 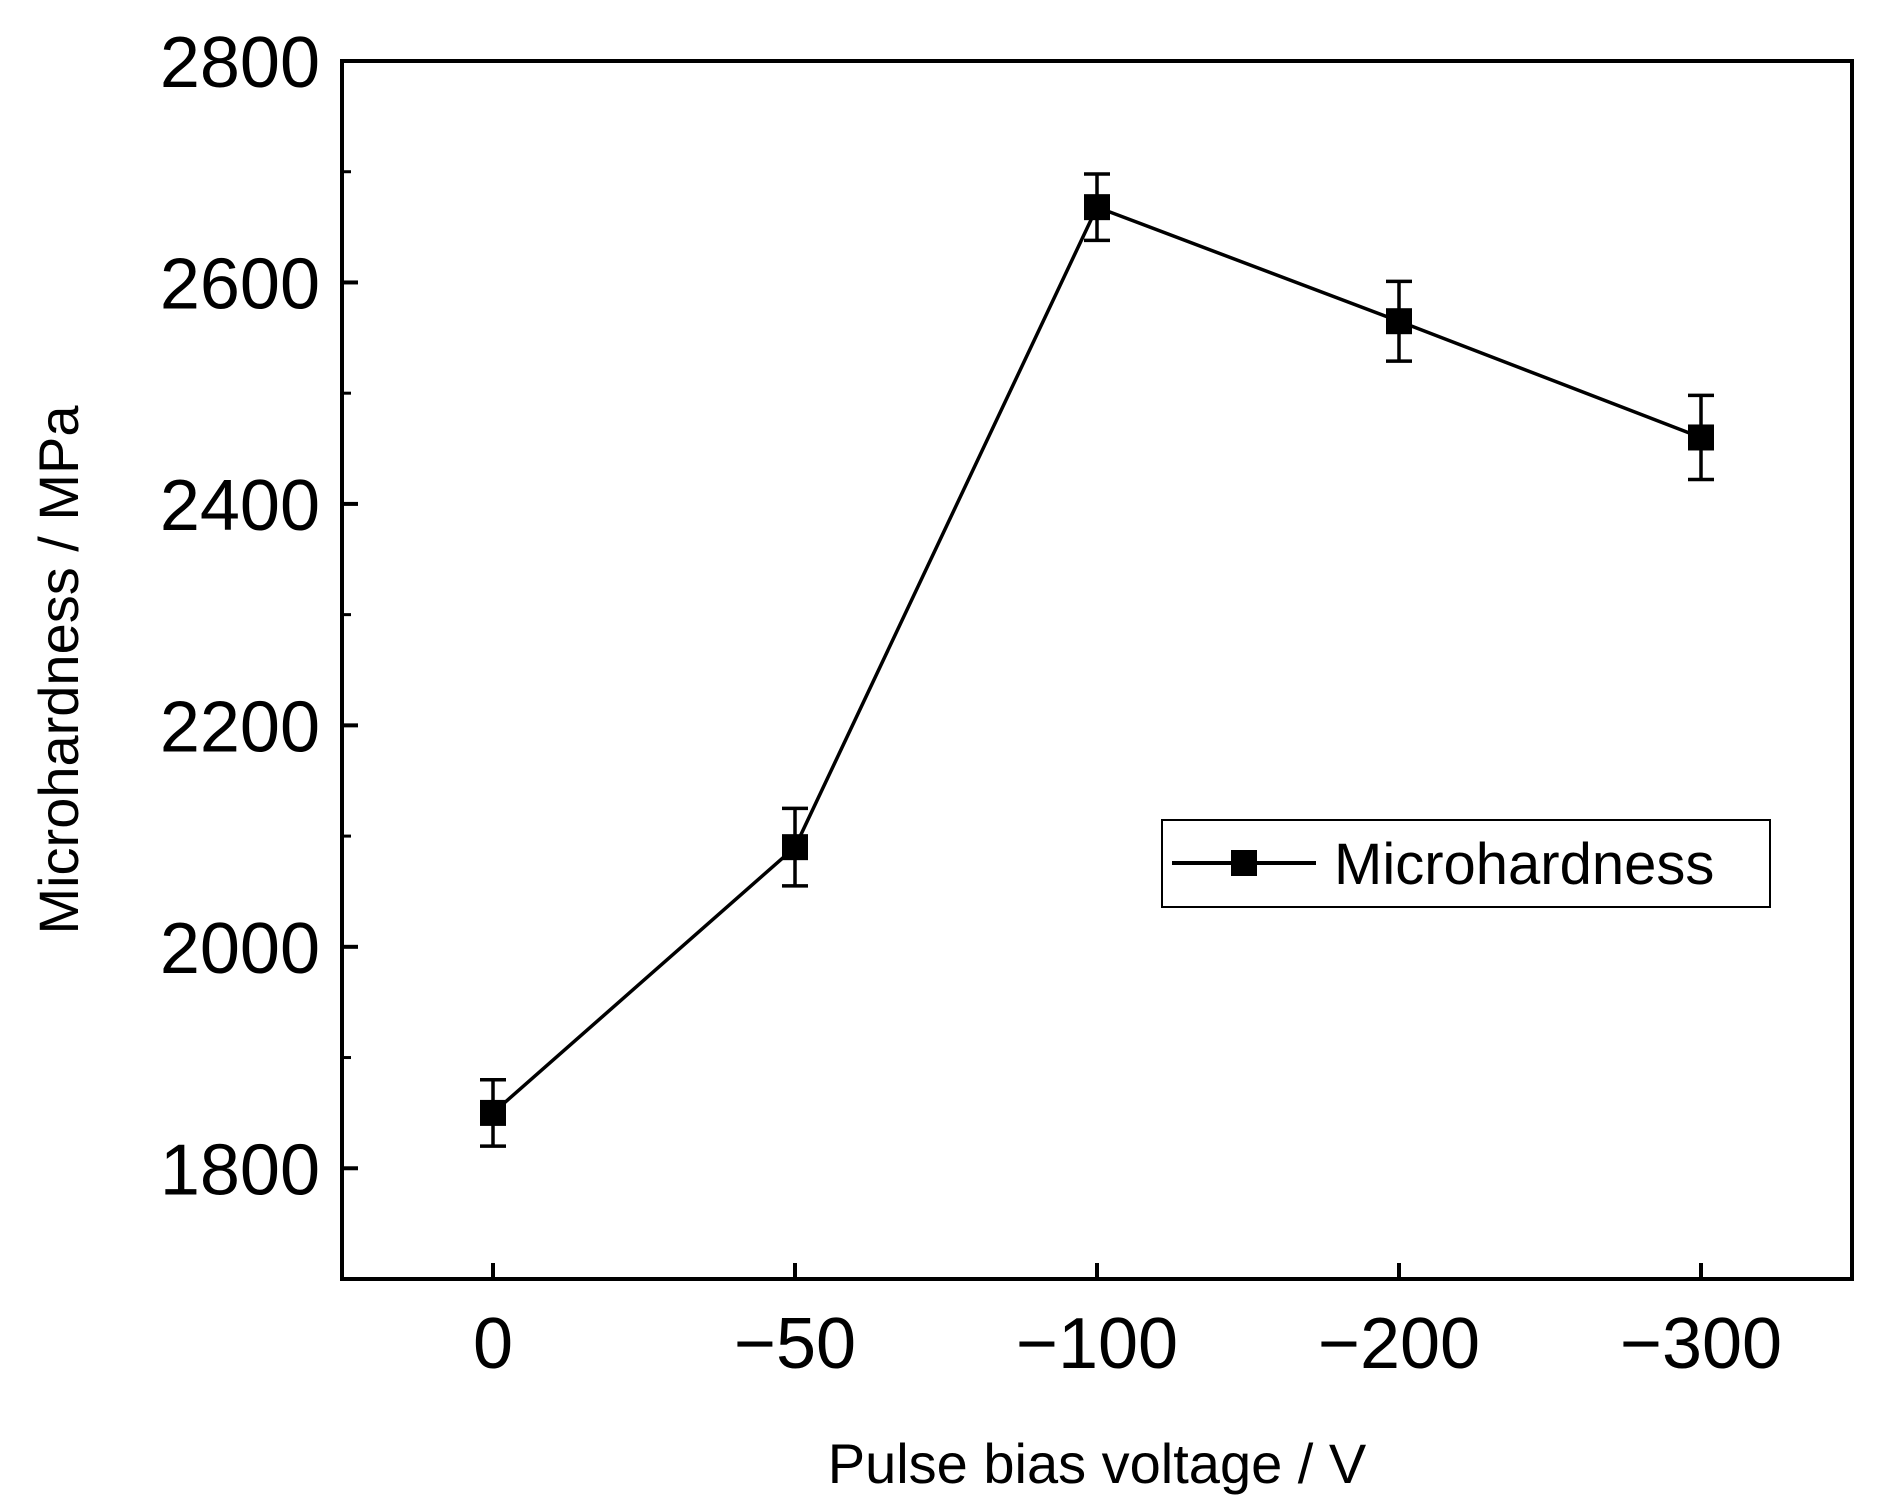 I want to click on x-tick-label: −50, so click(x=795, y=1344).